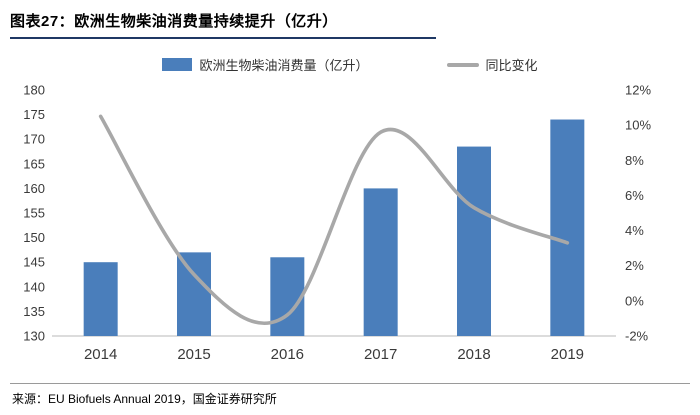 The image size is (700, 415). I want to click on legend: 欧洲生物柴油消费量（亿升） 同比变化, so click(350, 64).